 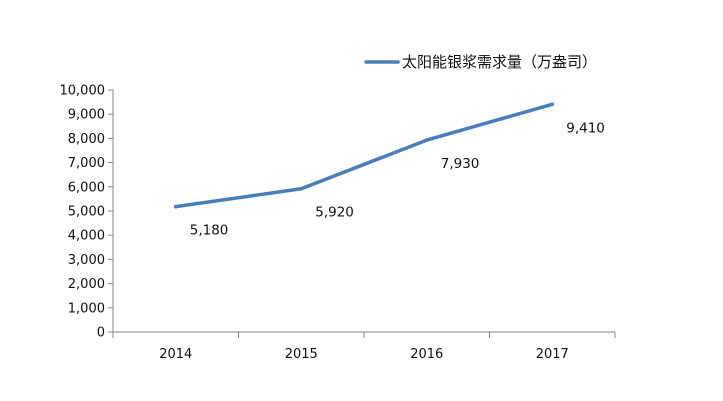 I want to click on y-tick-label: 1,000, so click(x=86, y=308).